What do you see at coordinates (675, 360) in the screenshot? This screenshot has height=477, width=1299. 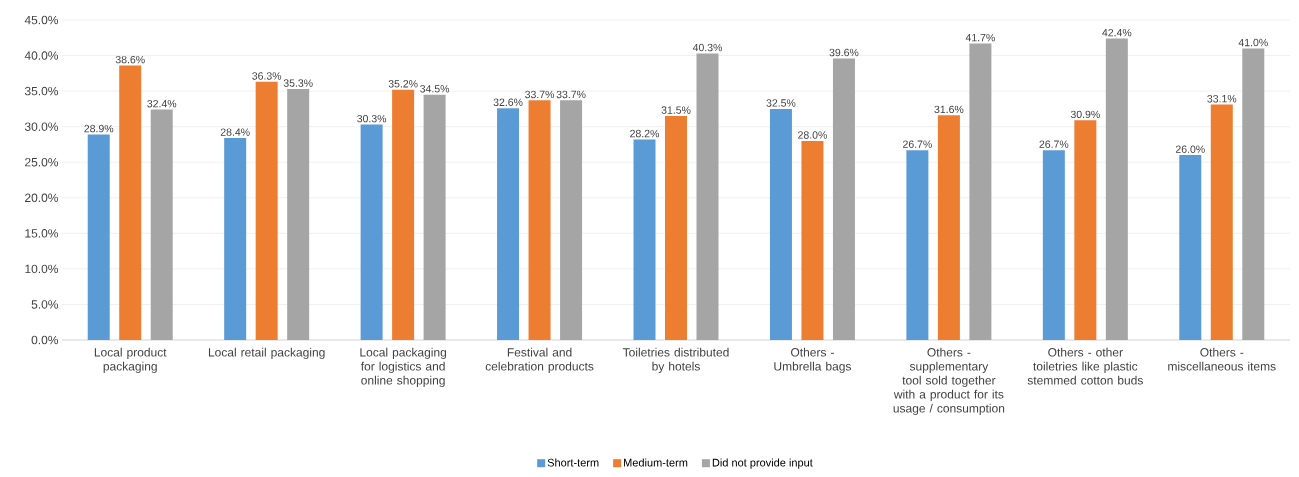 I see `x-tick-label: Toiletries distributed by hotels` at bounding box center [675, 360].